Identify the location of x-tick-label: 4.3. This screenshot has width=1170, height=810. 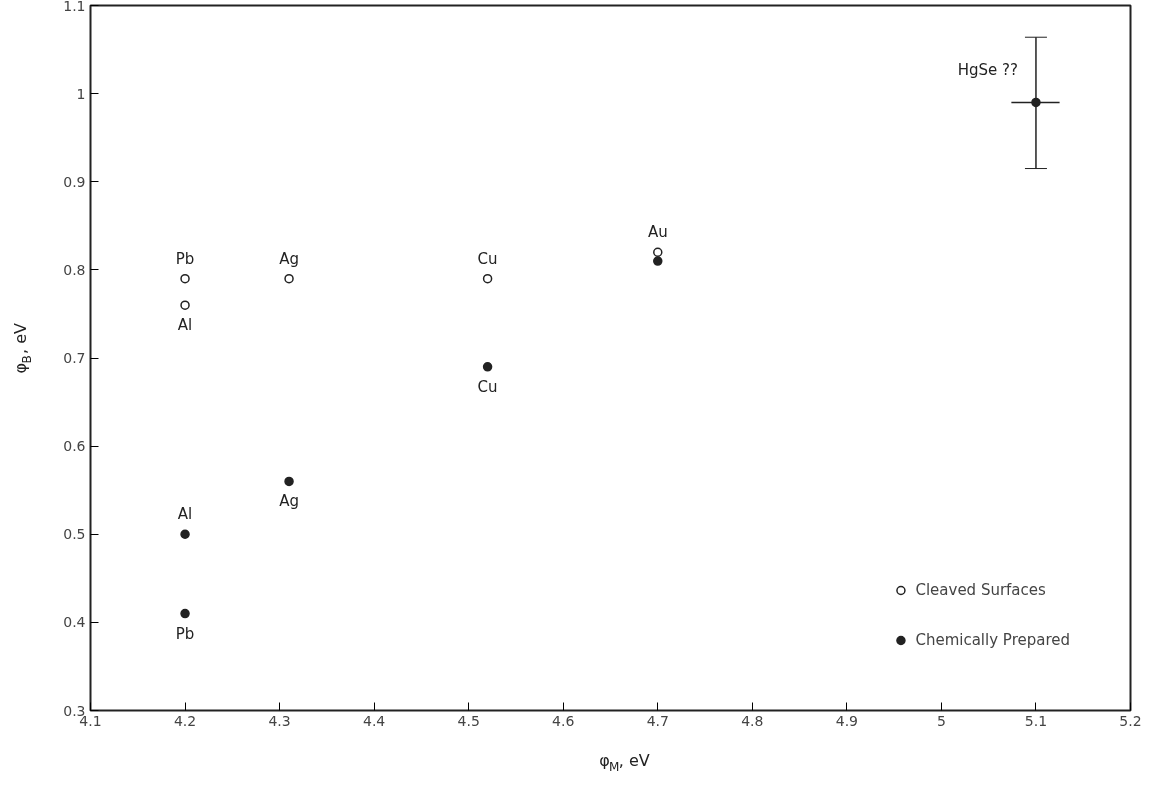
(279, 720).